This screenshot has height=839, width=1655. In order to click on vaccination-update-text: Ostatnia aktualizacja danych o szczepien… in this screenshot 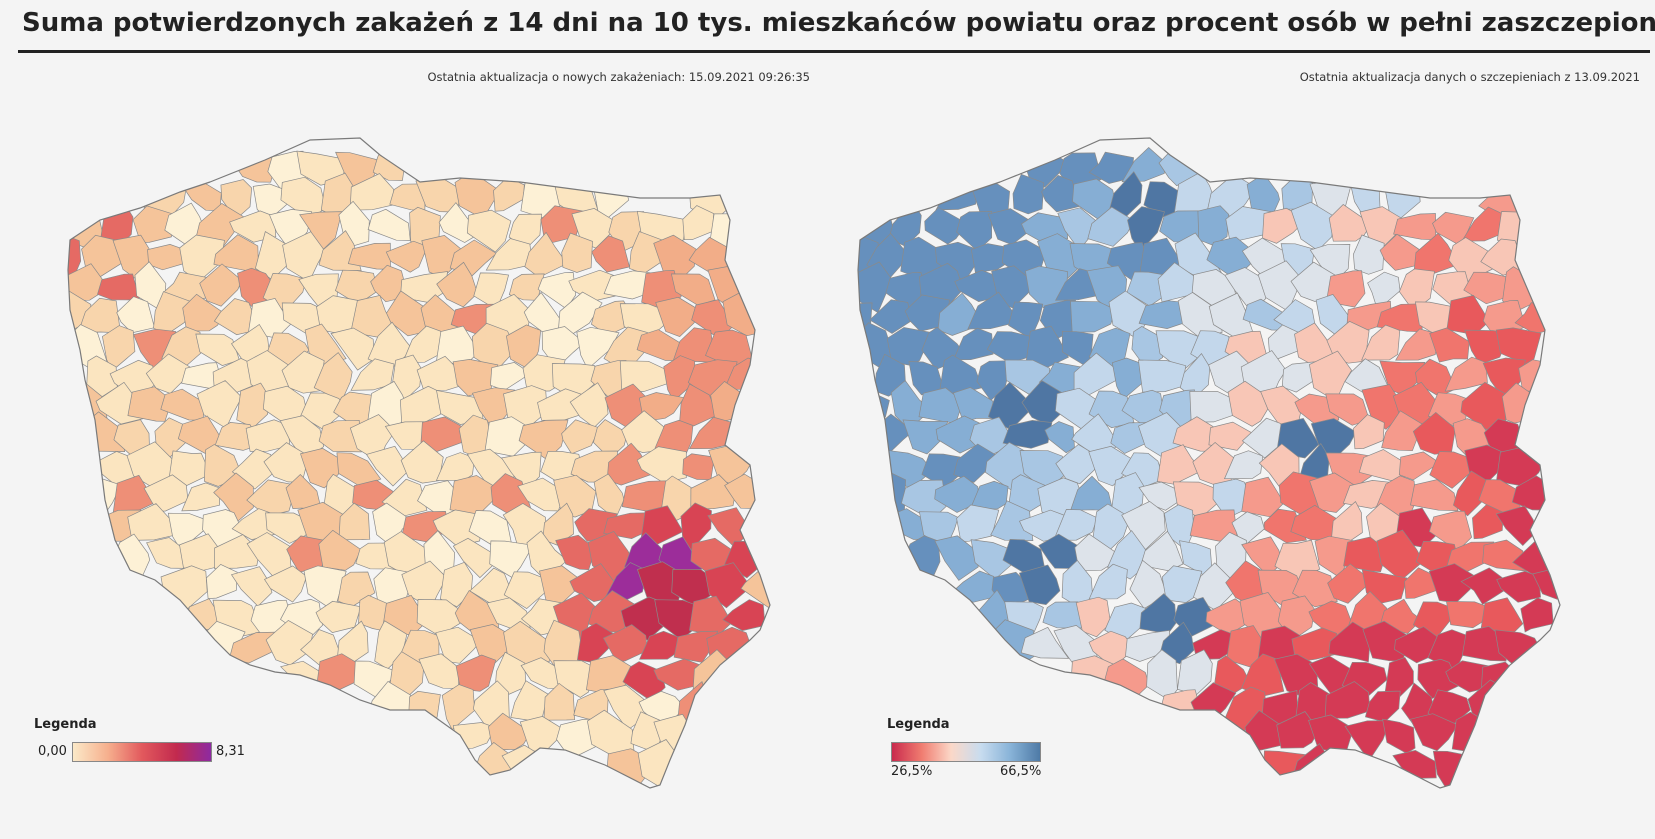, I will do `click(1469, 77)`.